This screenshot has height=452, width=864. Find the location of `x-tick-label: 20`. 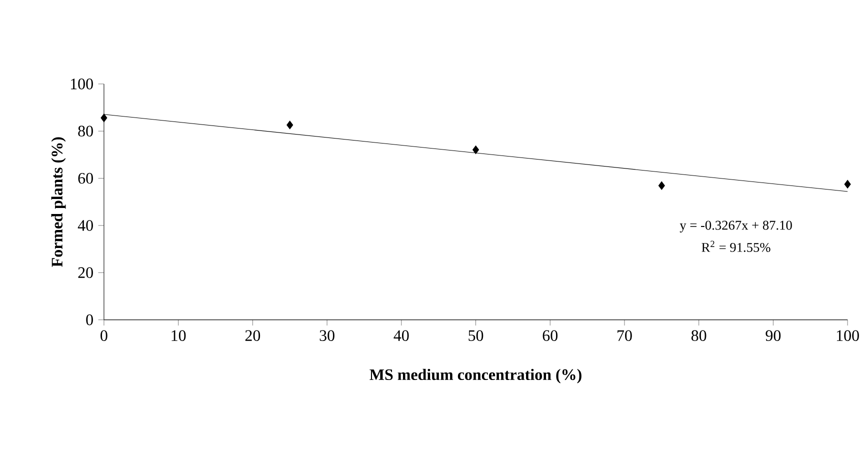

x-tick-label: 20 is located at coordinates (252, 336).